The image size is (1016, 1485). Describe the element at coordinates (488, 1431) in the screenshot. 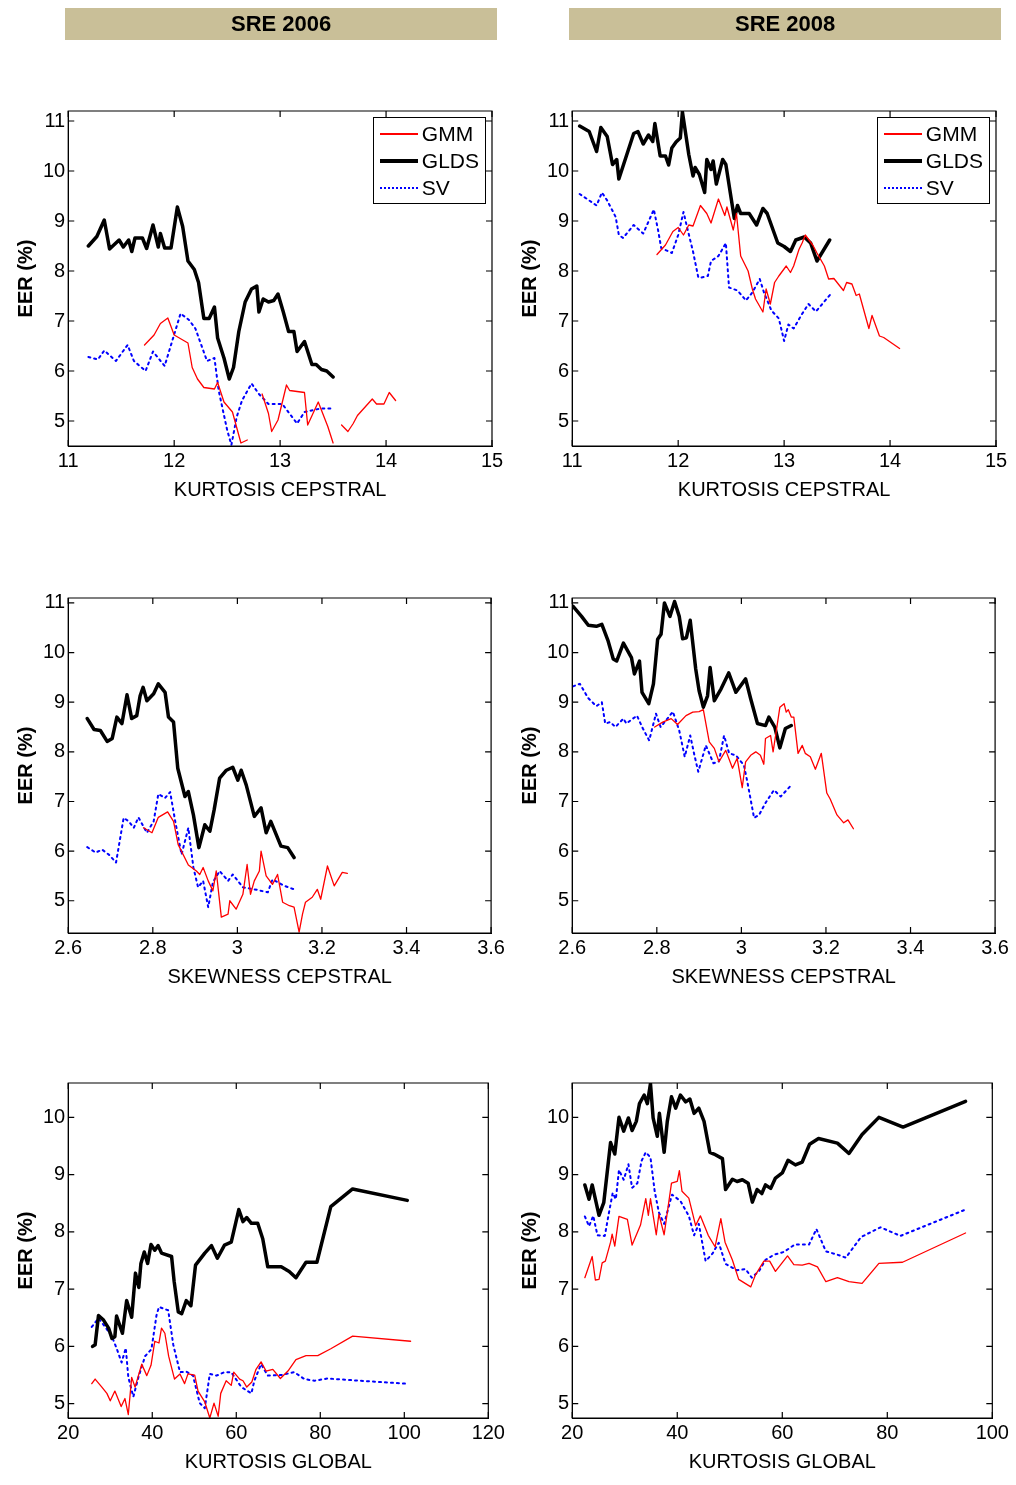

I see `x-tick-label: 120` at that location.